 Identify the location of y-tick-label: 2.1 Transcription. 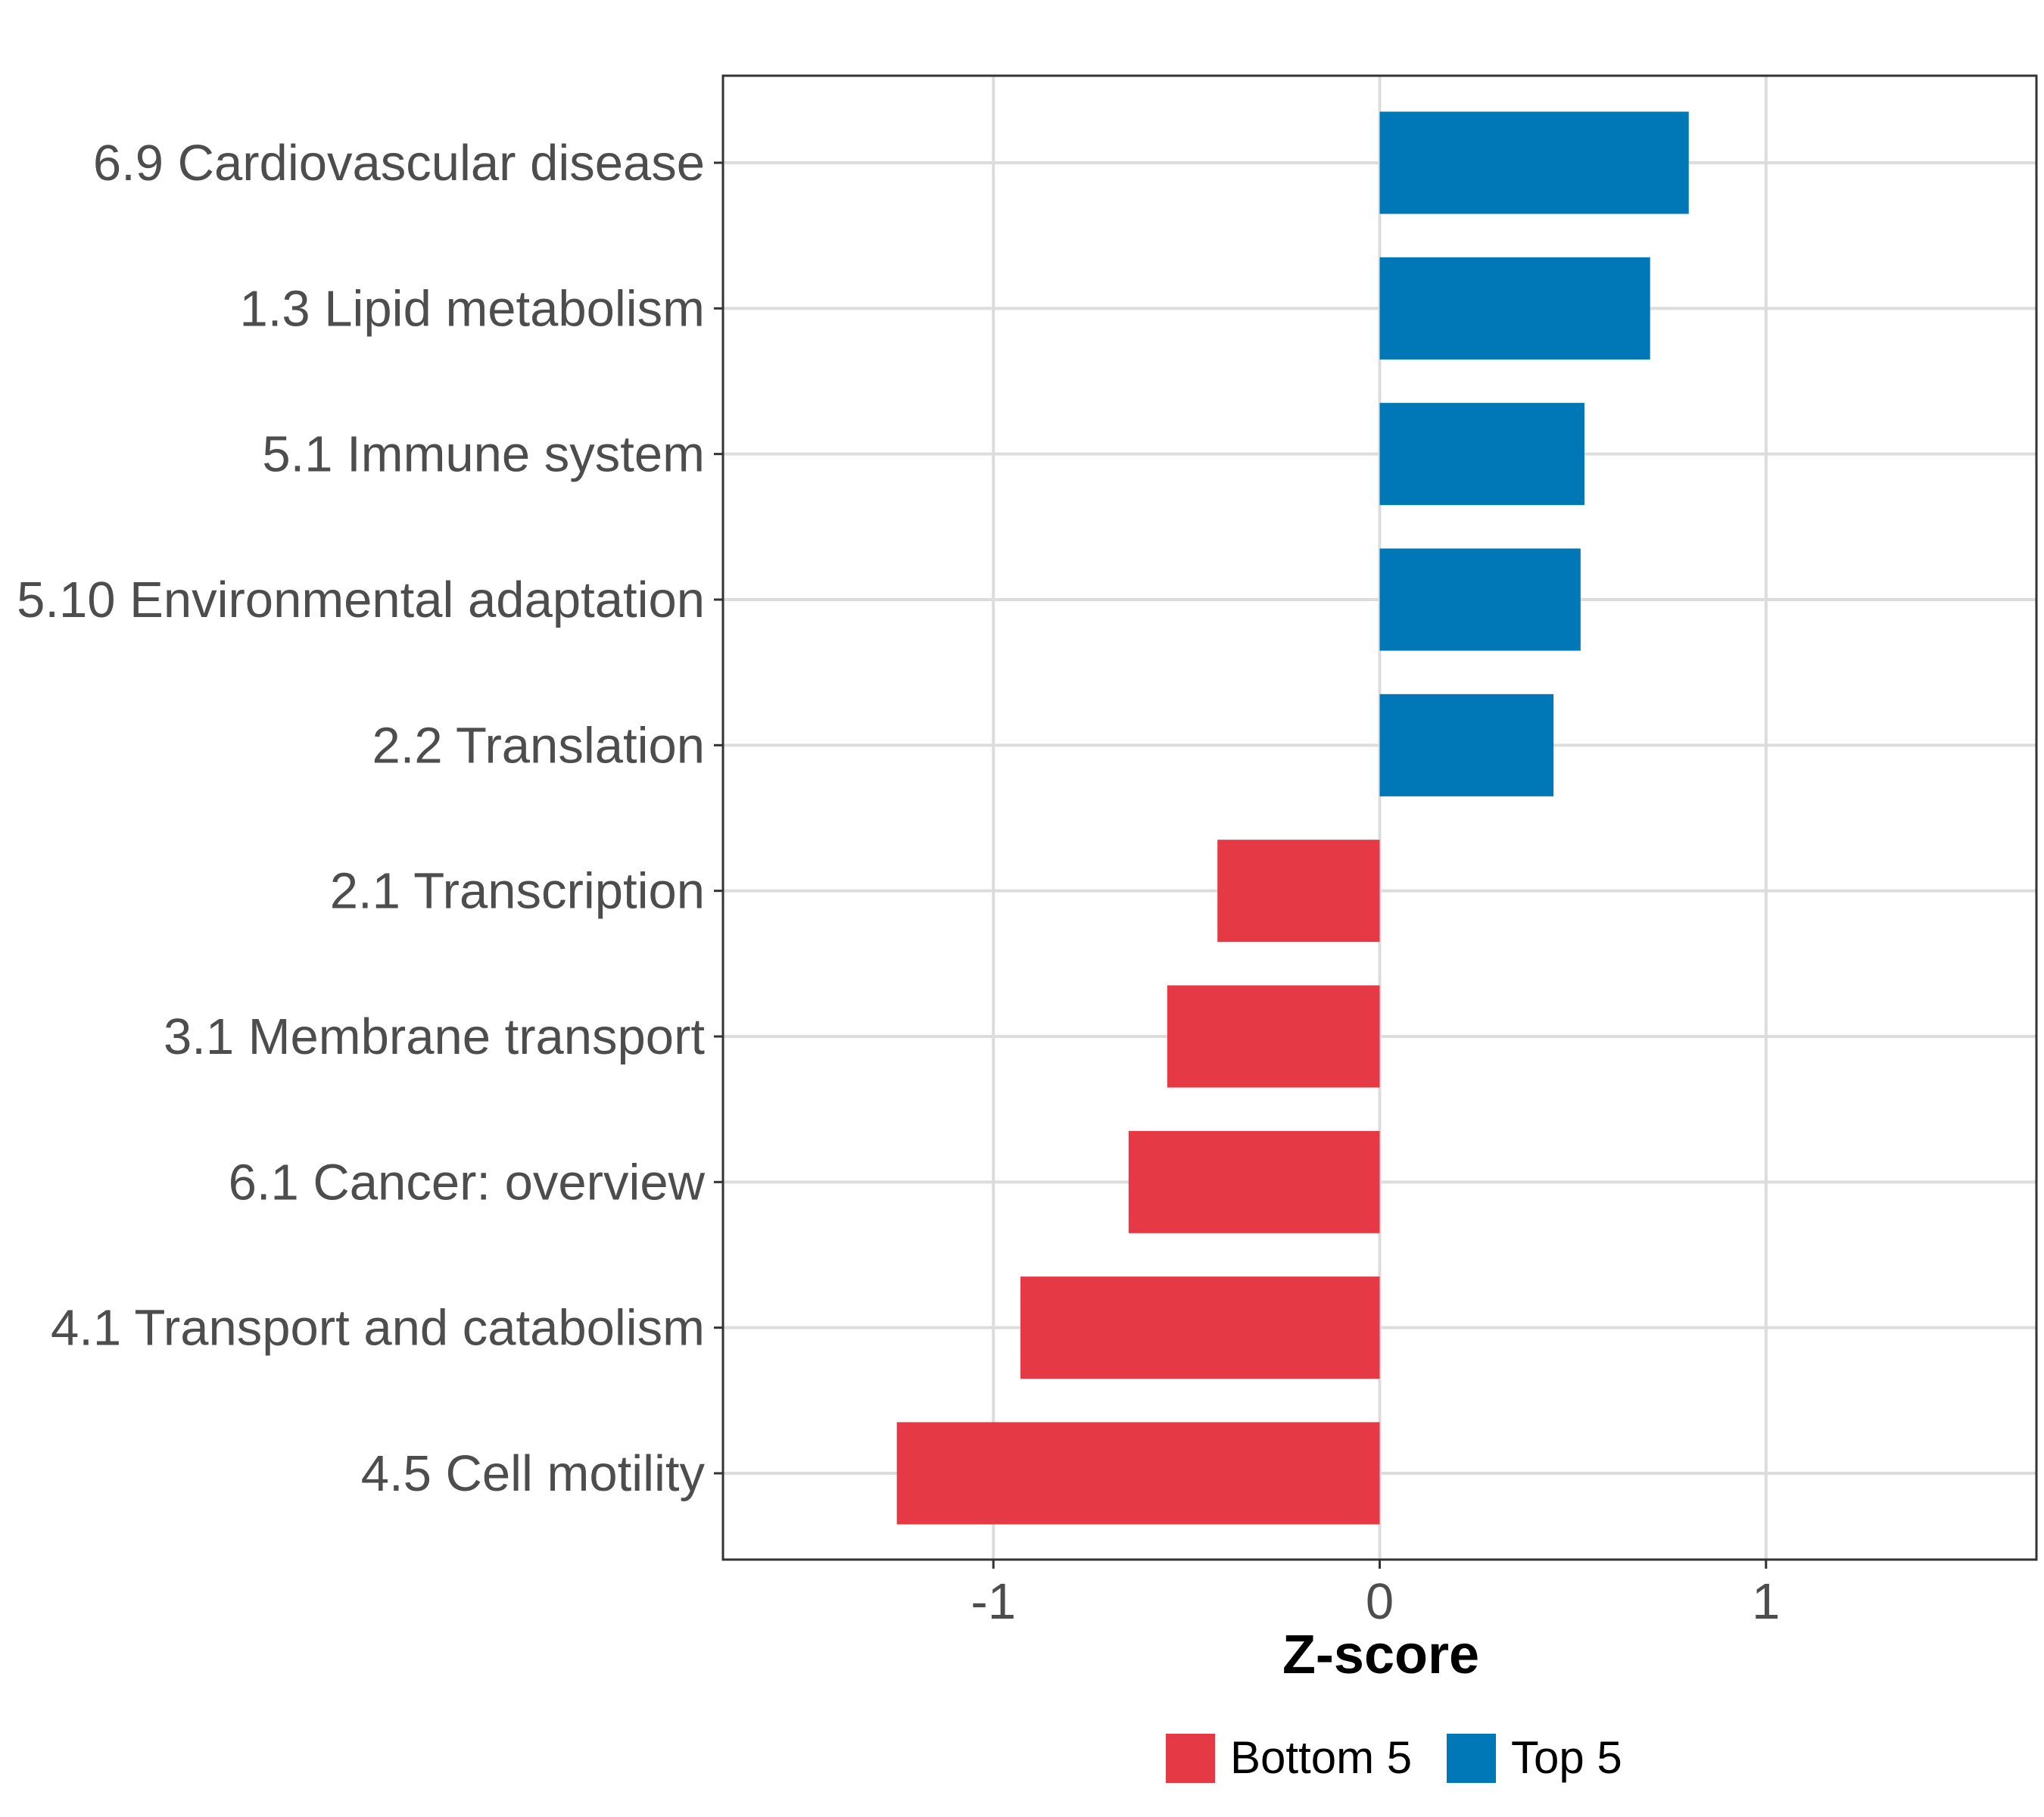
(517, 891).